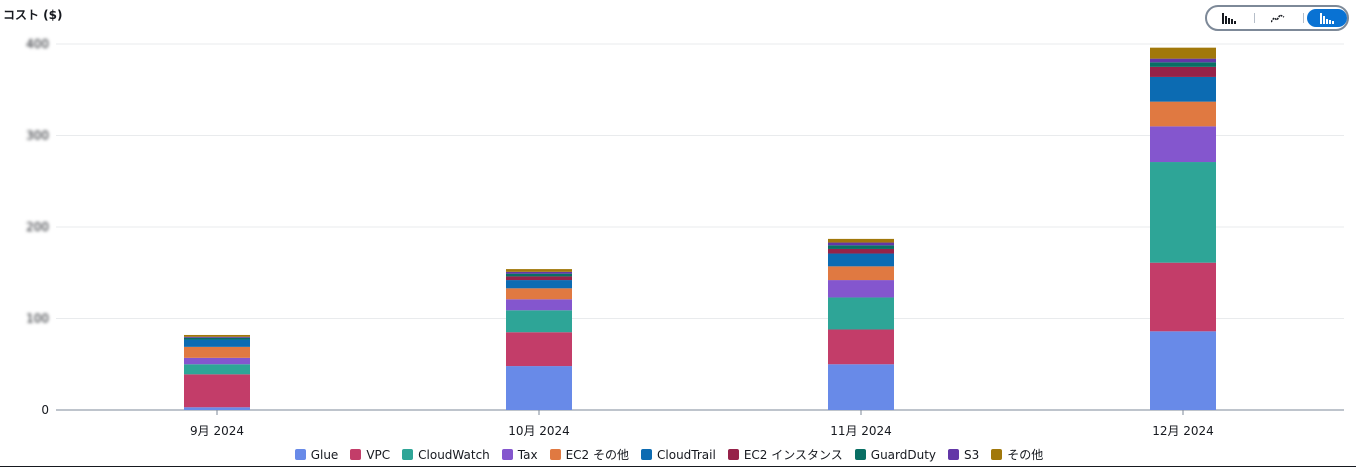 This screenshot has width=1356, height=470. What do you see at coordinates (861, 431) in the screenshot?
I see `x-tick-label: 11月 2024` at bounding box center [861, 431].